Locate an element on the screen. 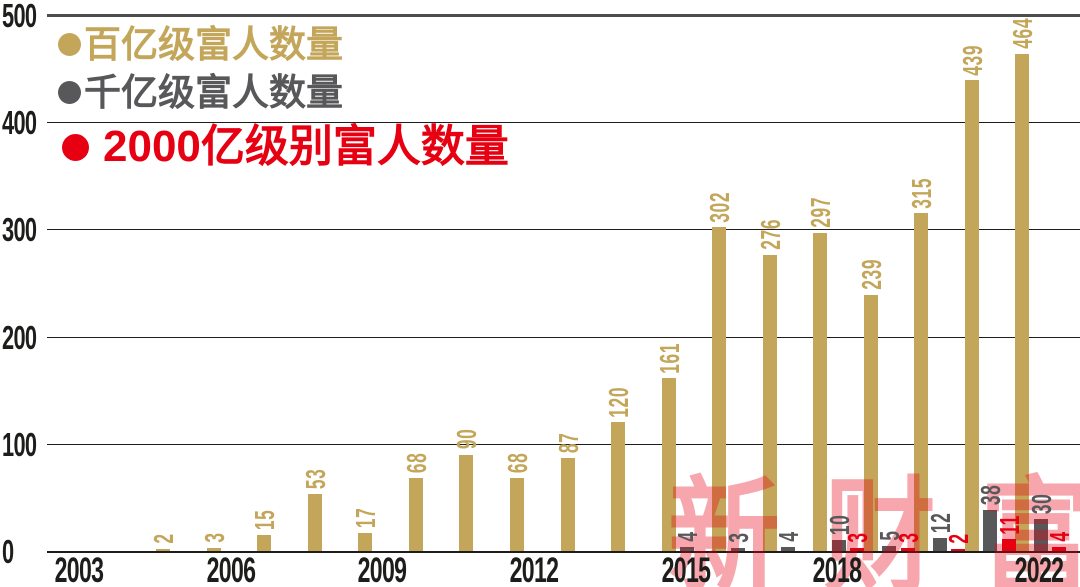 The height and width of the screenshot is (587, 1080). y-axis-tick-0: 0 is located at coordinates (8, 551).